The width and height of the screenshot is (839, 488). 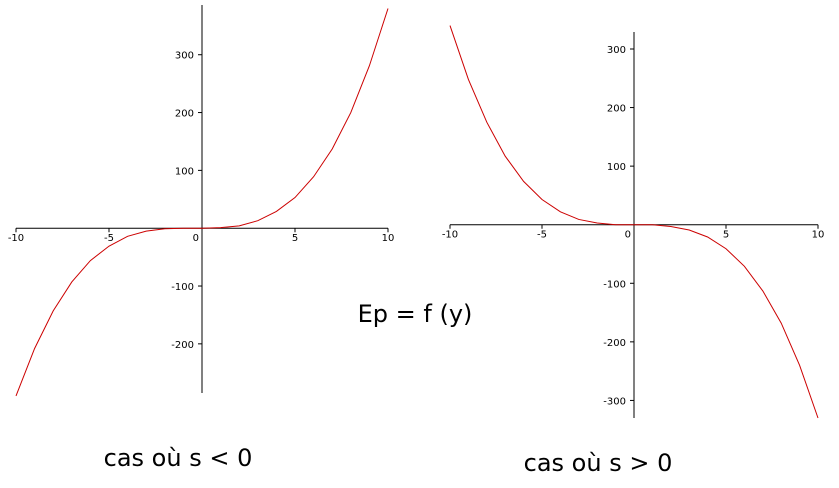 What do you see at coordinates (614, 401) in the screenshot?
I see `y-tick-label: -300` at bounding box center [614, 401].